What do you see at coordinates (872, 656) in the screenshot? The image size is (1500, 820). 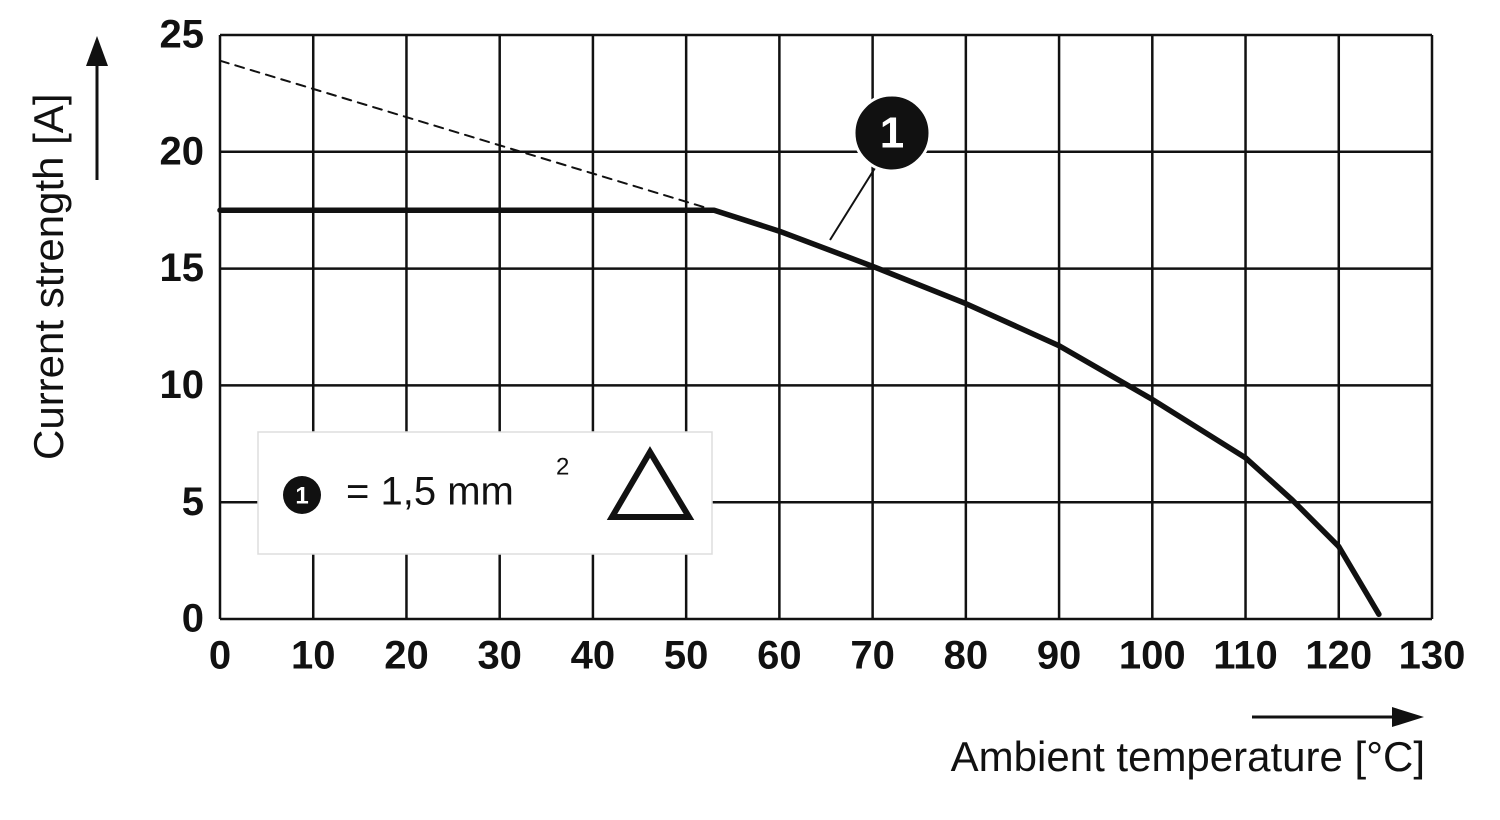 I see `x-tick-label: 70` at bounding box center [872, 656].